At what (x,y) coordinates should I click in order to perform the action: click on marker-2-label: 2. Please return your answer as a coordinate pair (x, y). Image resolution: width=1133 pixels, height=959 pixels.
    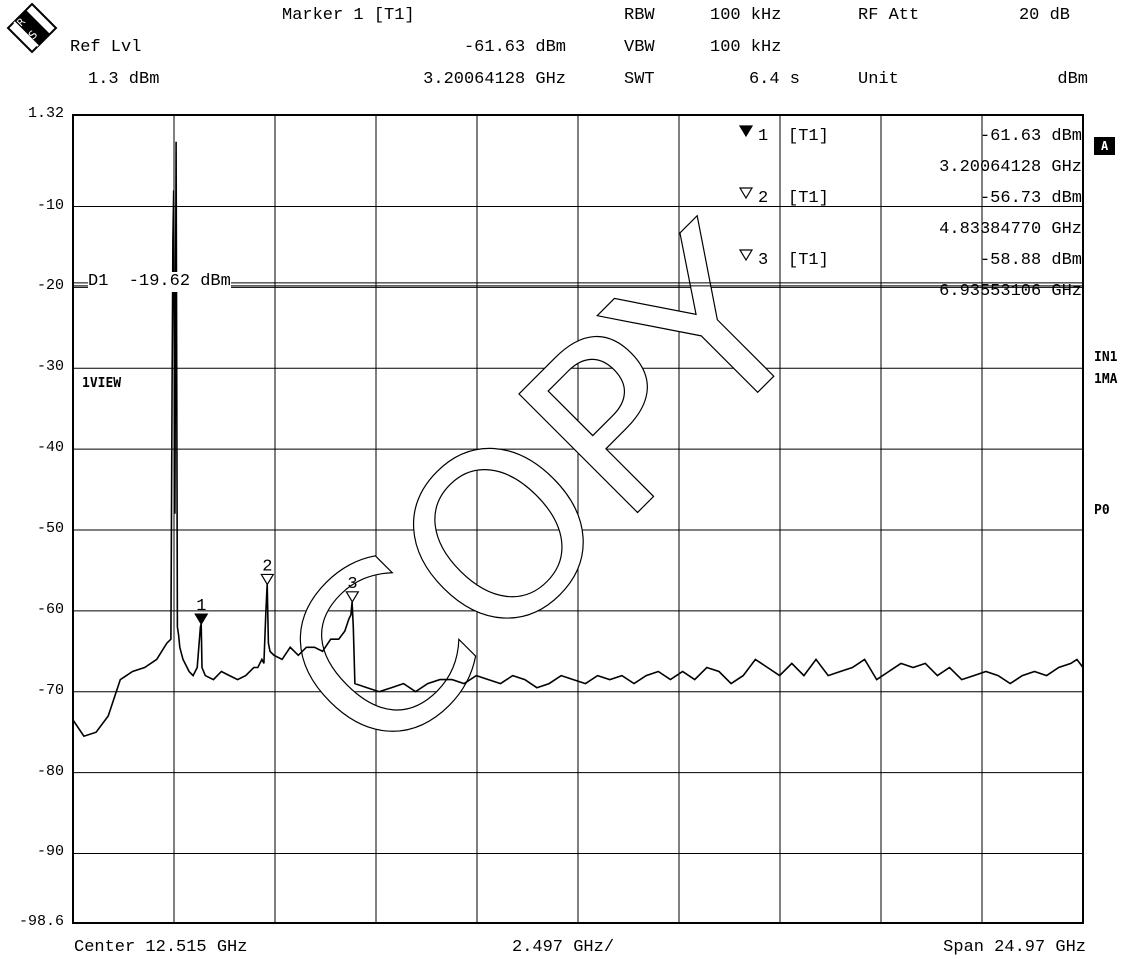
    Looking at the image, I should click on (267, 566).